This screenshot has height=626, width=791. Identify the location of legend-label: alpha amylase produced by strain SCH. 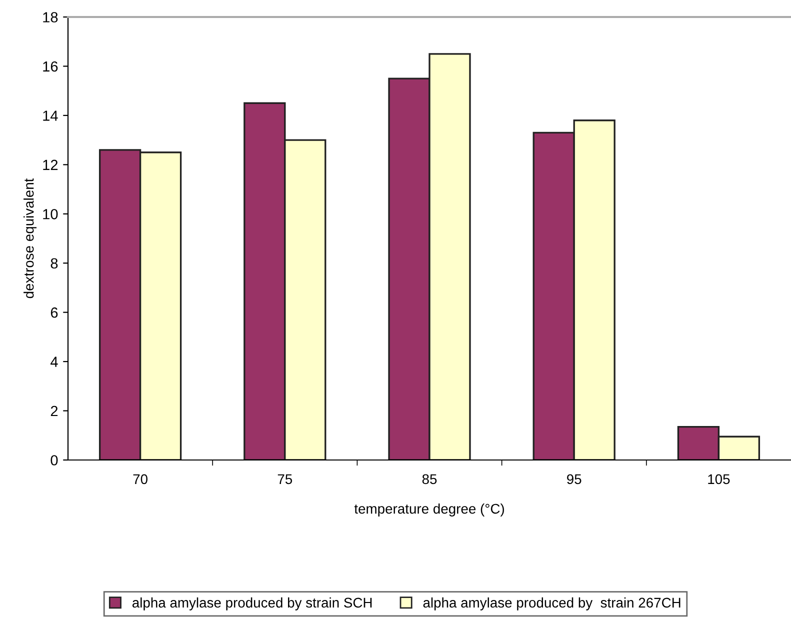
(252, 603).